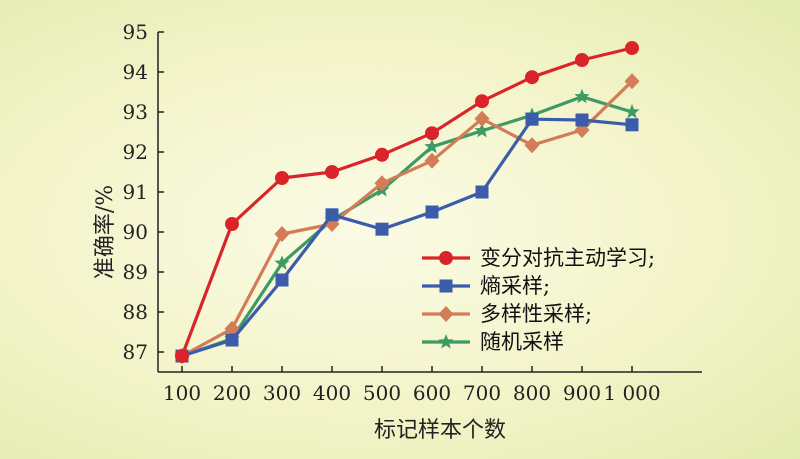 This screenshot has height=459, width=800. What do you see at coordinates (135, 32) in the screenshot?
I see `y-tick-label: 95` at bounding box center [135, 32].